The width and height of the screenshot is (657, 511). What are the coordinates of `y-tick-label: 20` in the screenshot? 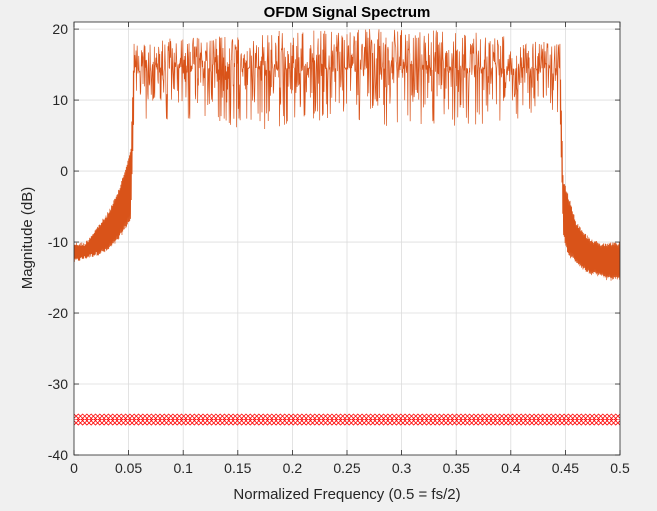 It's located at (60, 29).